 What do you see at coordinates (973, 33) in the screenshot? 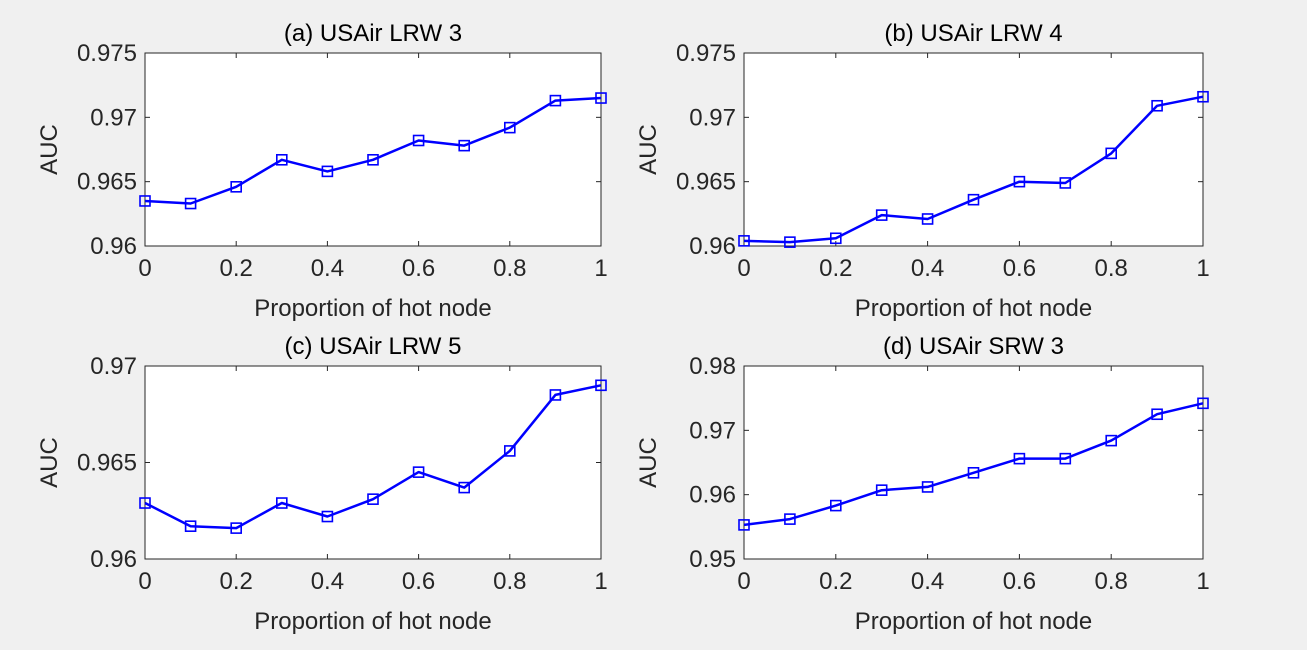
I see `chart-title: (b) USAir LRW 4` at bounding box center [973, 33].